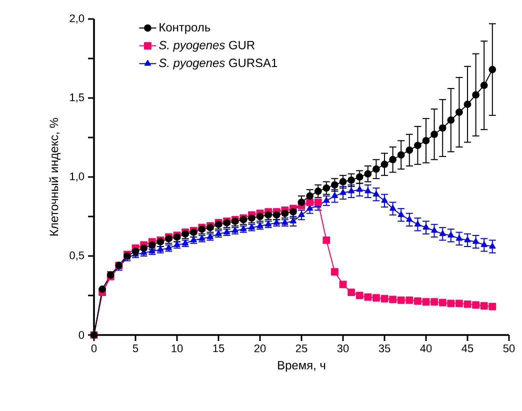 This screenshot has width=522, height=411. What do you see at coordinates (302, 348) in the screenshot?
I see `x-tick-label: 25` at bounding box center [302, 348].